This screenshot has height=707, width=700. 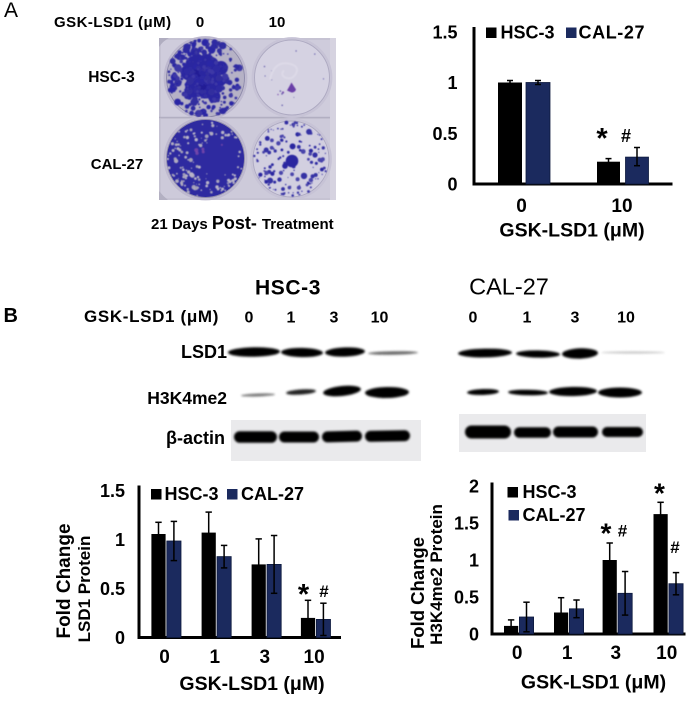 What do you see at coordinates (187, 398) in the screenshot?
I see `svg-text: H3K4me2` at bounding box center [187, 398].